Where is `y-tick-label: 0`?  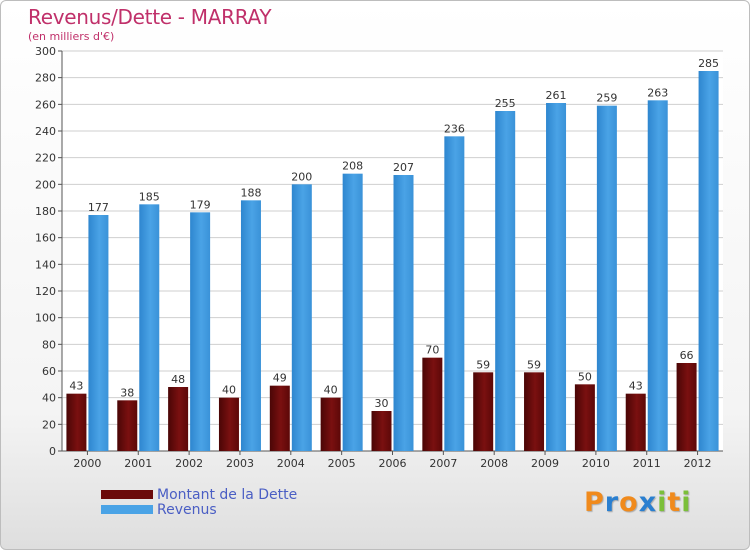 y-tick-label: 0 is located at coordinates (52, 451).